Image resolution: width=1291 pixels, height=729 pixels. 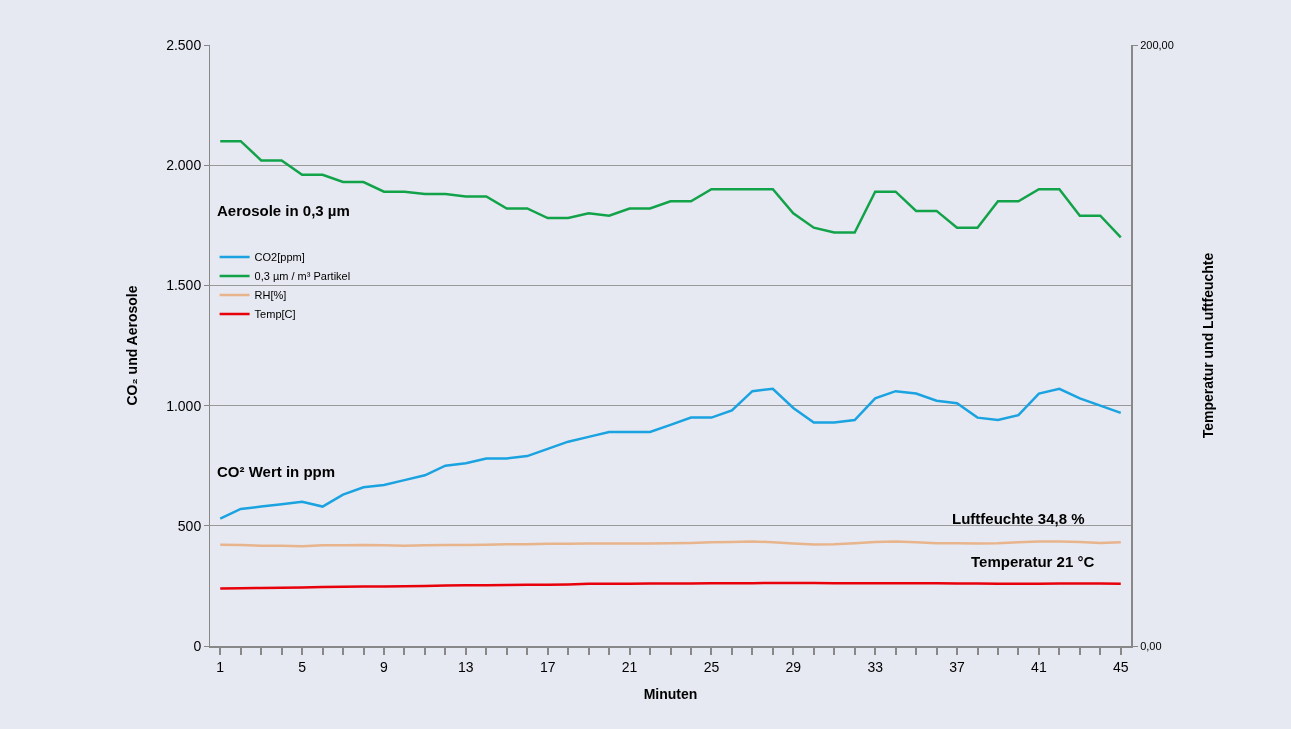 I want to click on x-tick-label: 5, so click(x=302, y=666).